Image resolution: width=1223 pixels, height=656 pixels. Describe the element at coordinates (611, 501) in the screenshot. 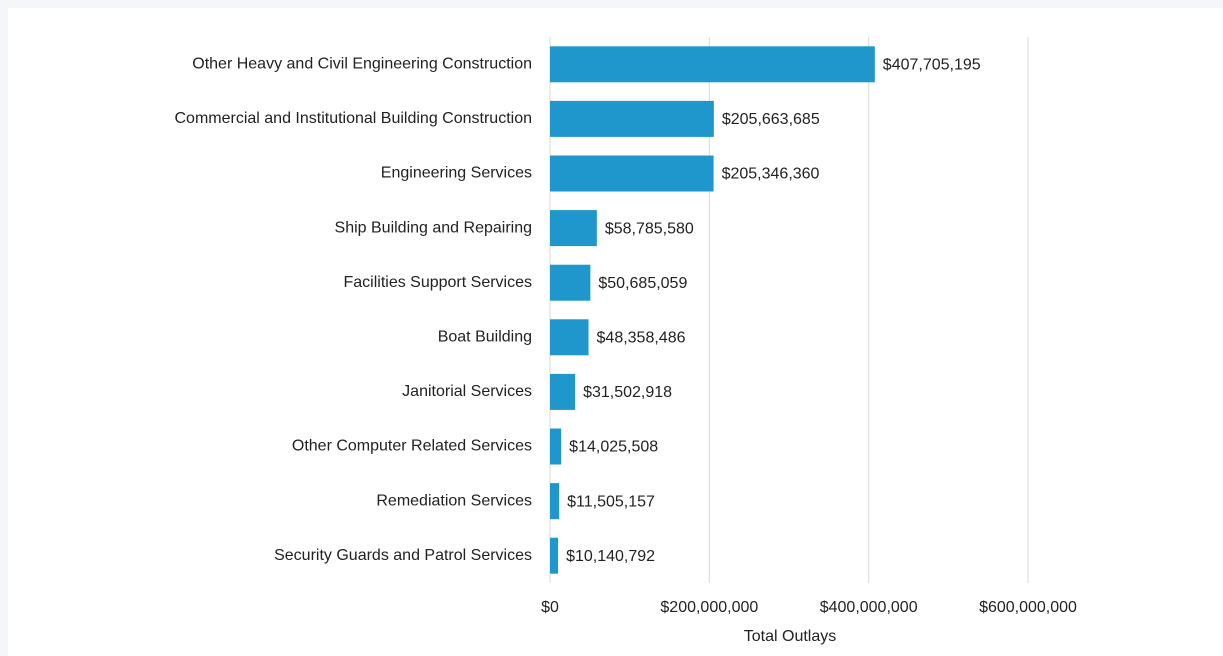

I see `data-label: $11,505,157` at that location.